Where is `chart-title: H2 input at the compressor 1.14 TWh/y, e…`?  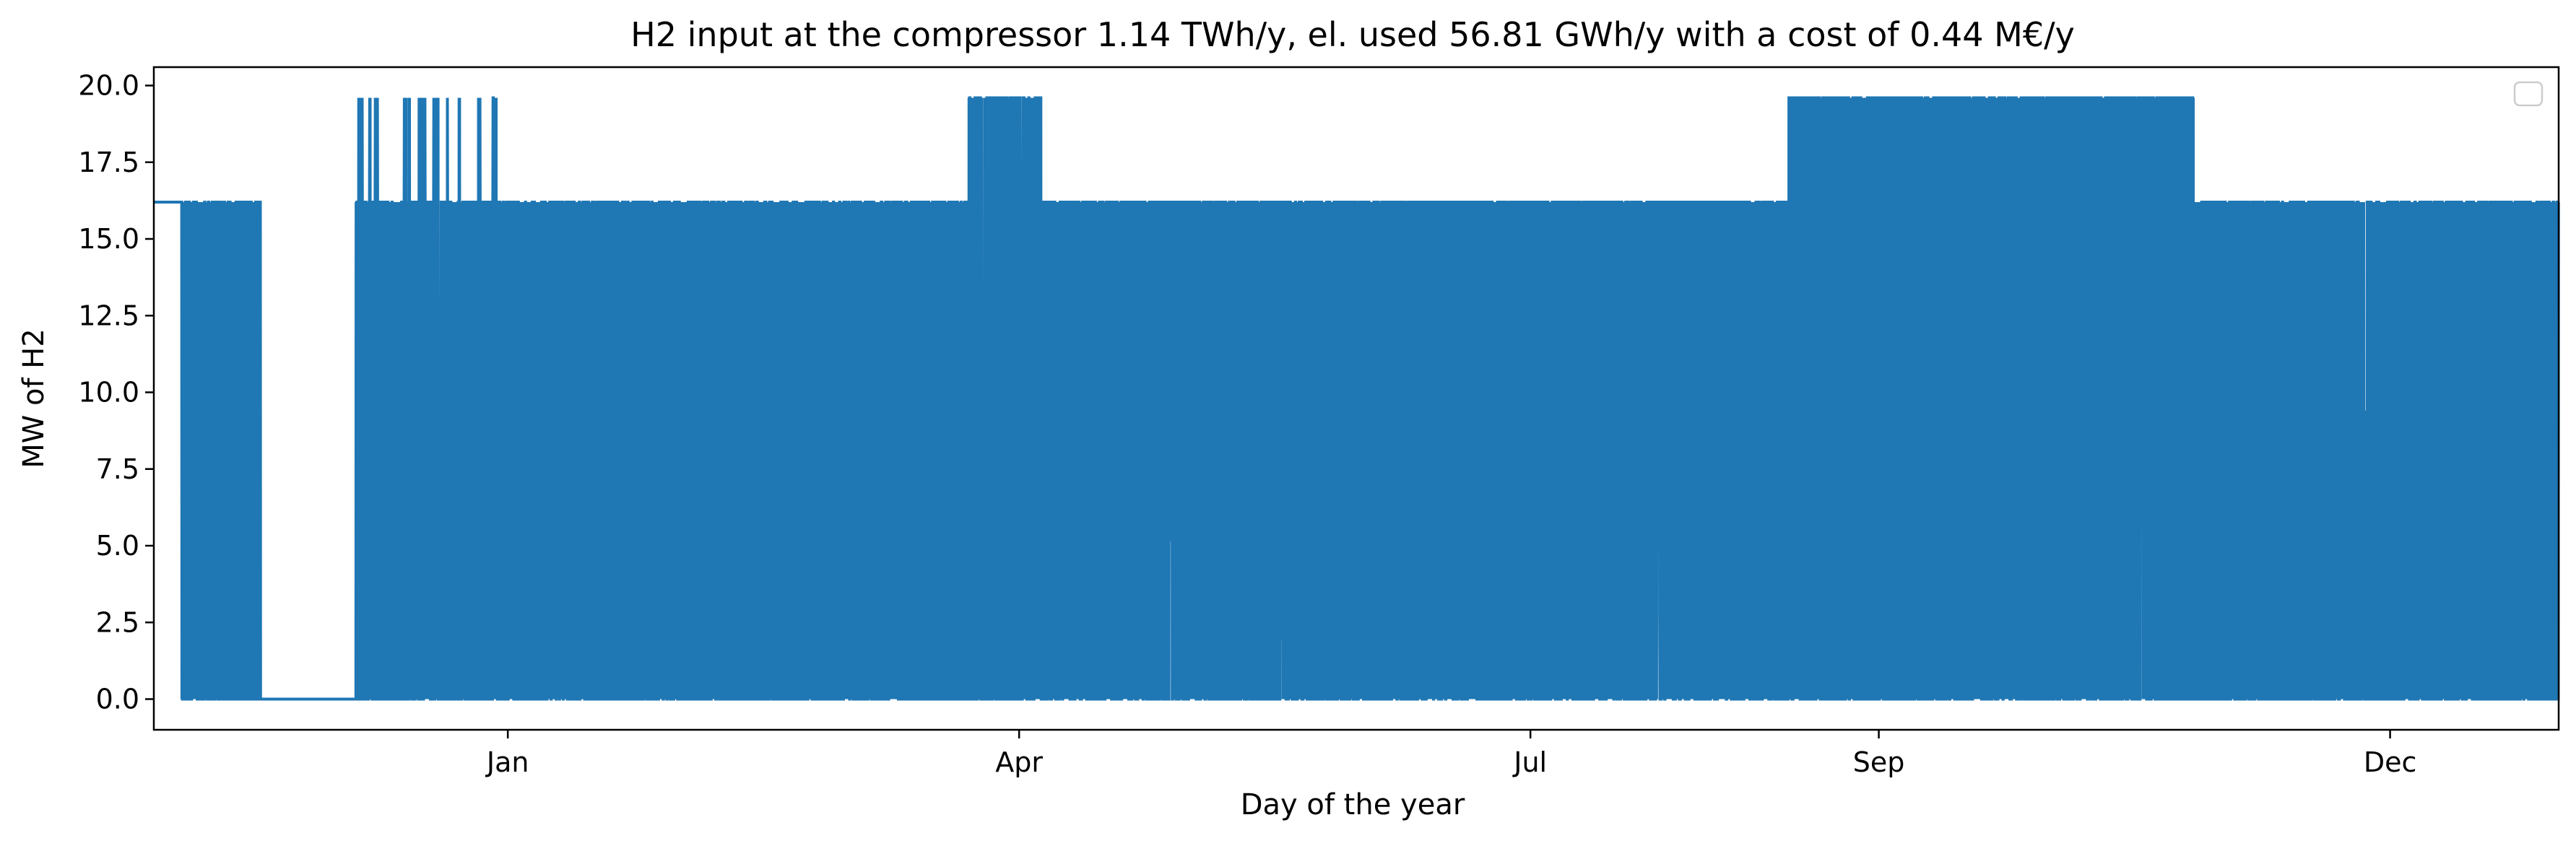
chart-title: H2 input at the compressor 1.14 TWh/y, e… is located at coordinates (1352, 34).